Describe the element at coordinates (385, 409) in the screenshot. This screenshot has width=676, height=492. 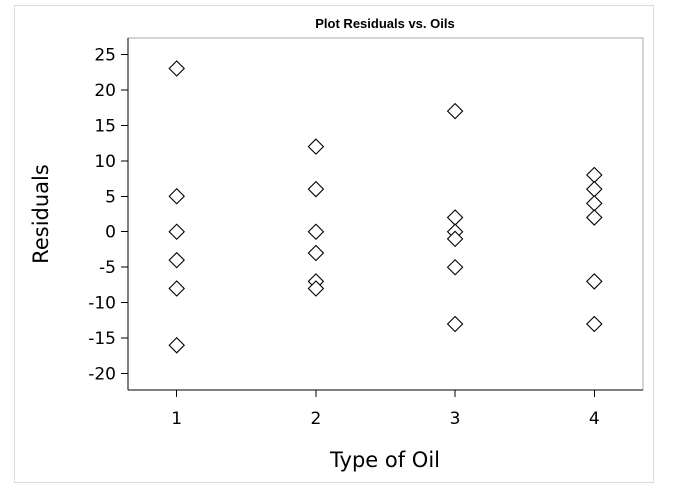
I see `x-axis-ticks: 1 2 3 4` at that location.